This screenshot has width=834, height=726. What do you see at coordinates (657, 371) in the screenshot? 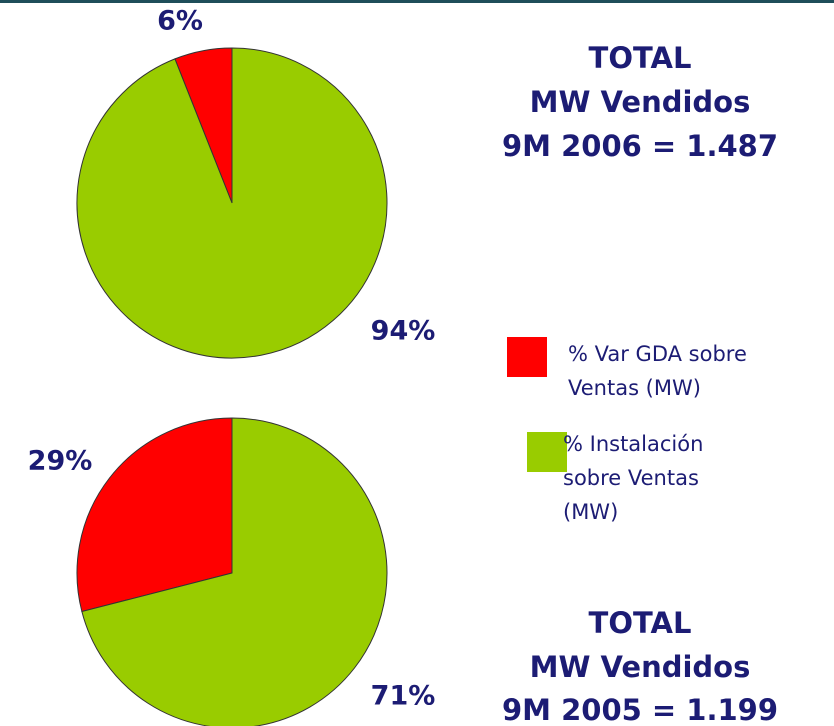
I see `legend-label: % Var GDA sobre Ventas (MW)` at bounding box center [657, 371].